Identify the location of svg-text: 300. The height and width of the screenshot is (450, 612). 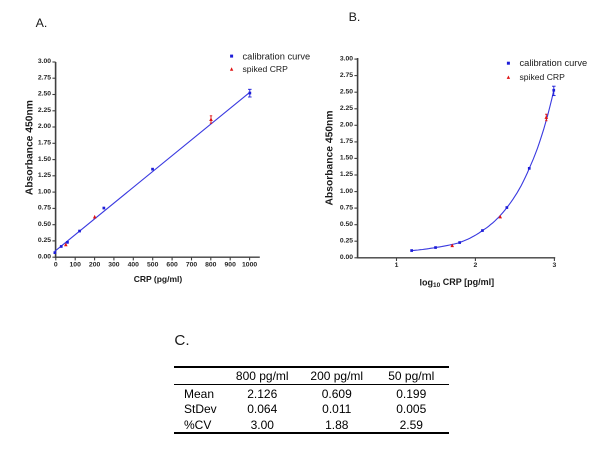
(114, 264).